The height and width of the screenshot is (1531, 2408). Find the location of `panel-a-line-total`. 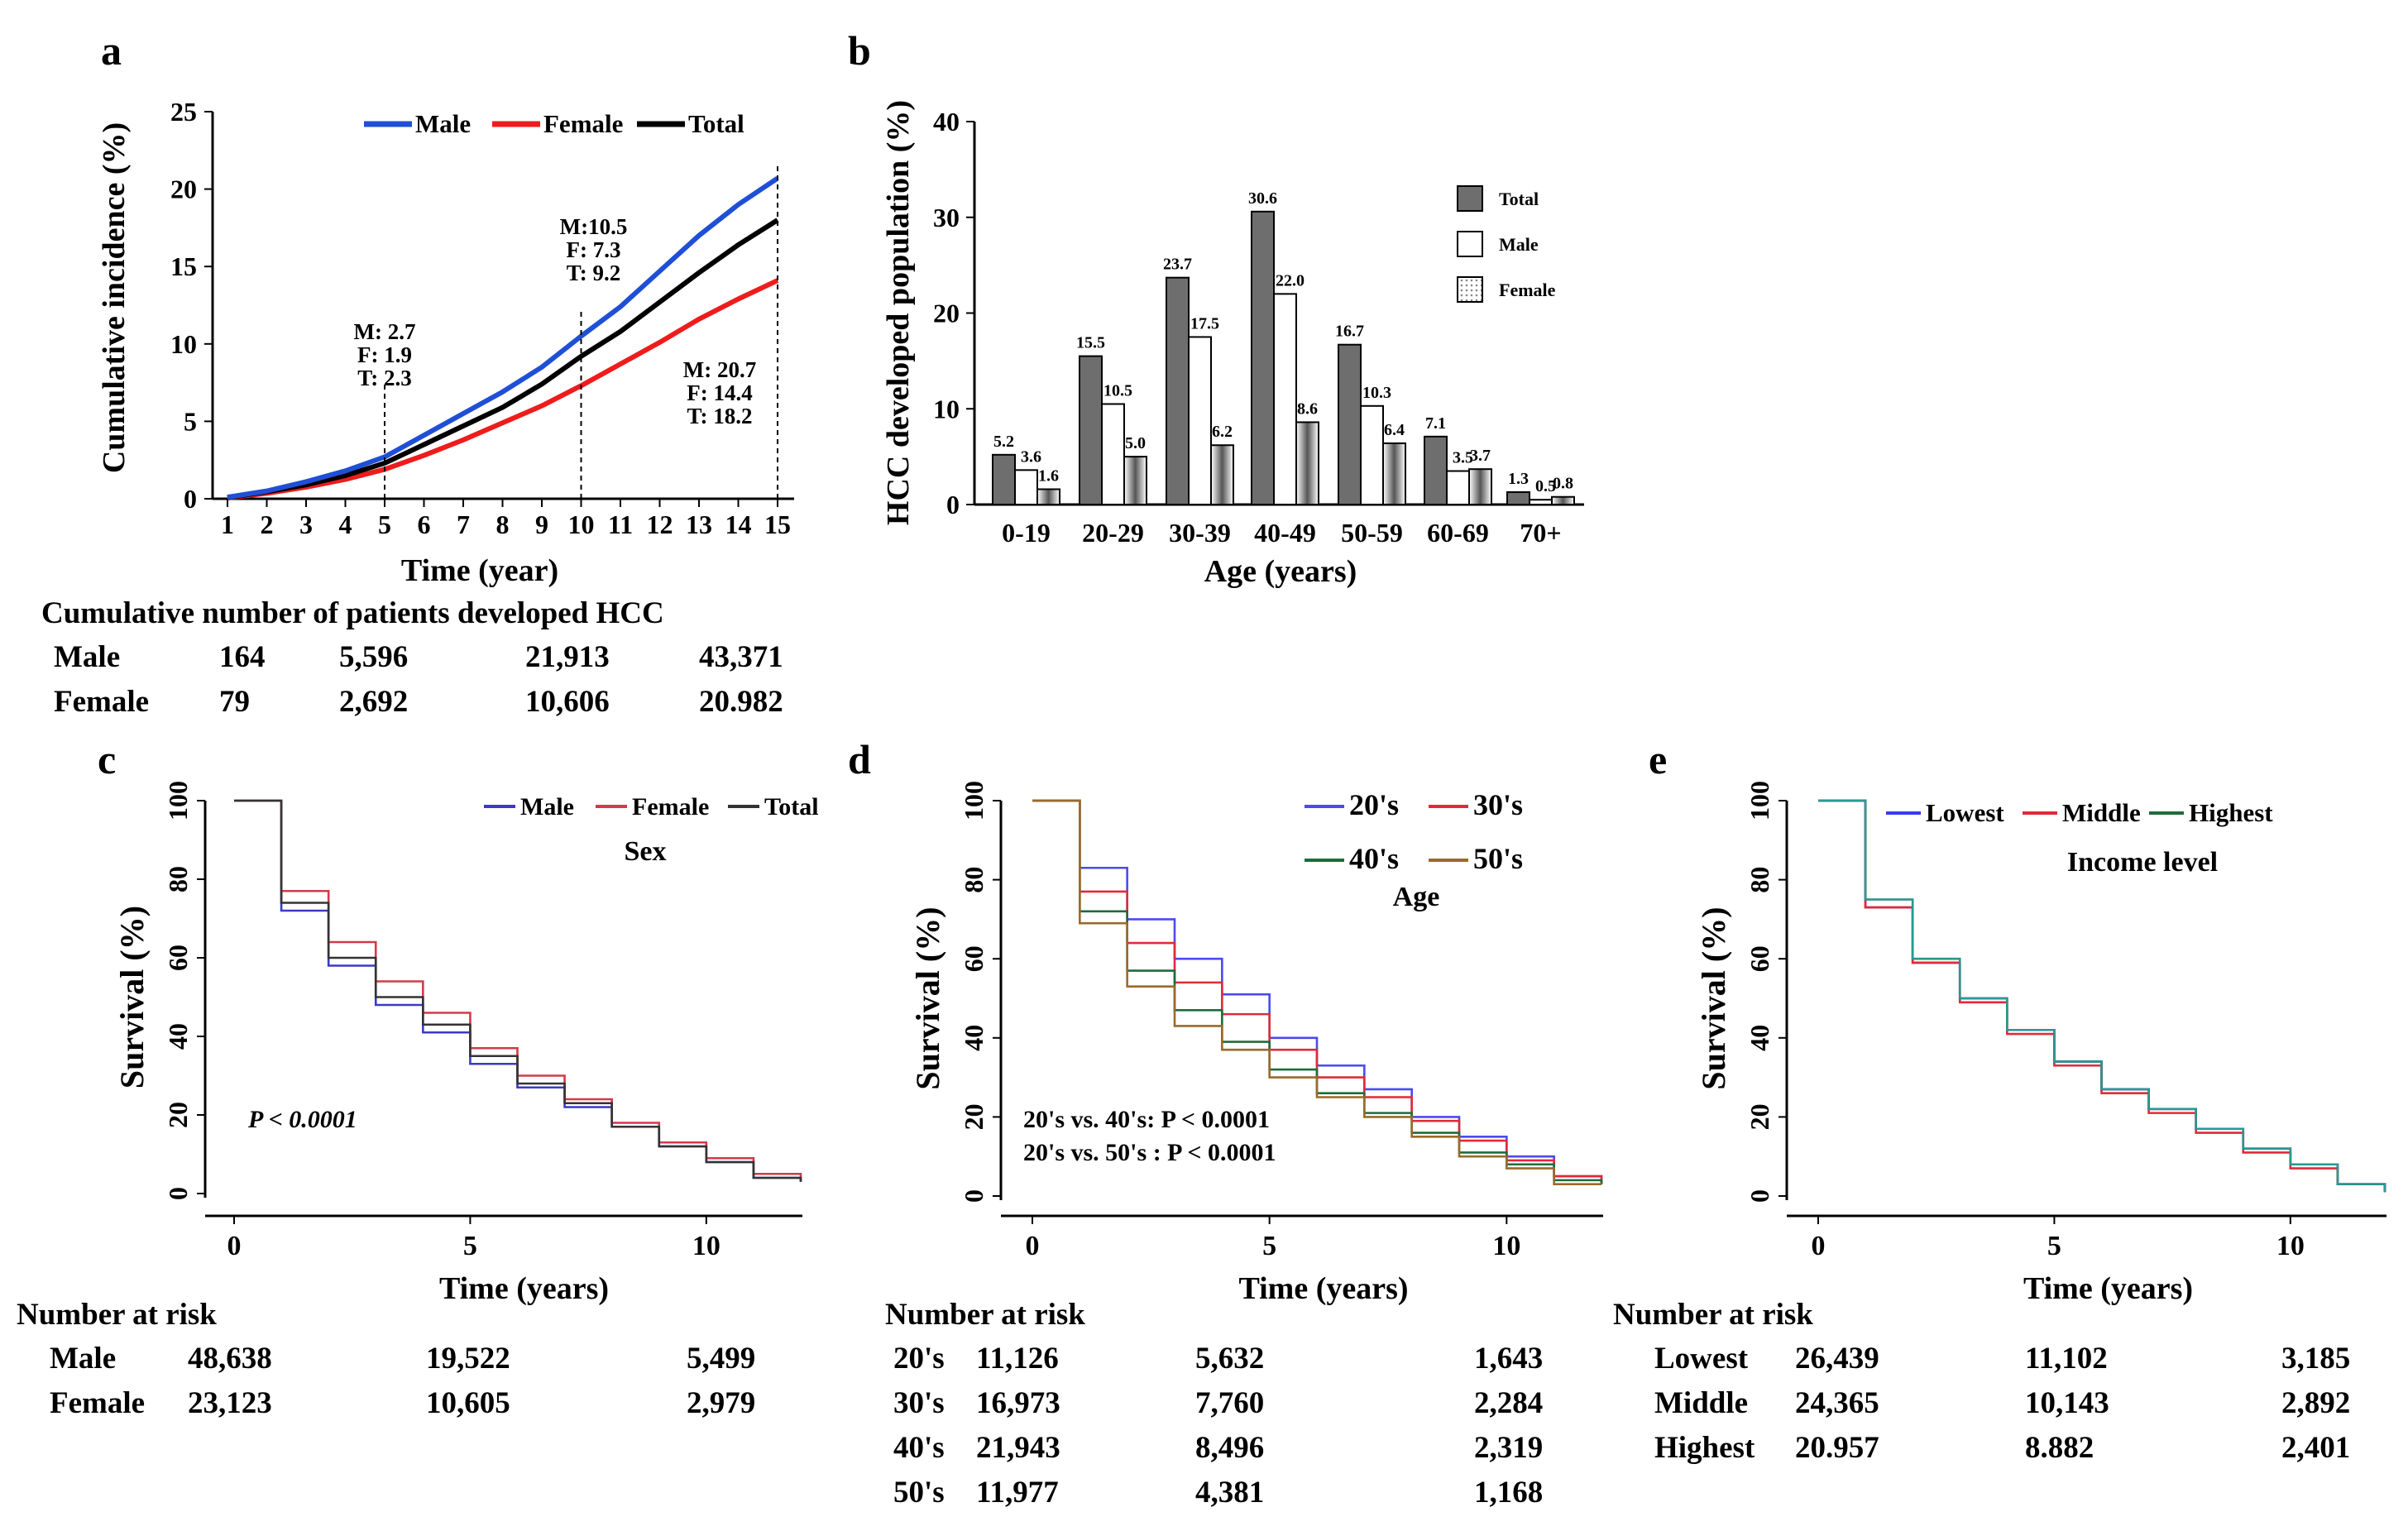

panel-a-line-total is located at coordinates (503, 359).